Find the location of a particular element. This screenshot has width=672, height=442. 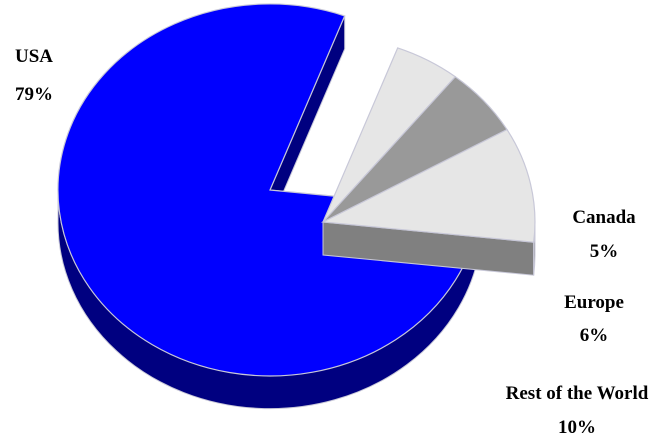

rest-of-world-slice is located at coordinates (428, 185).